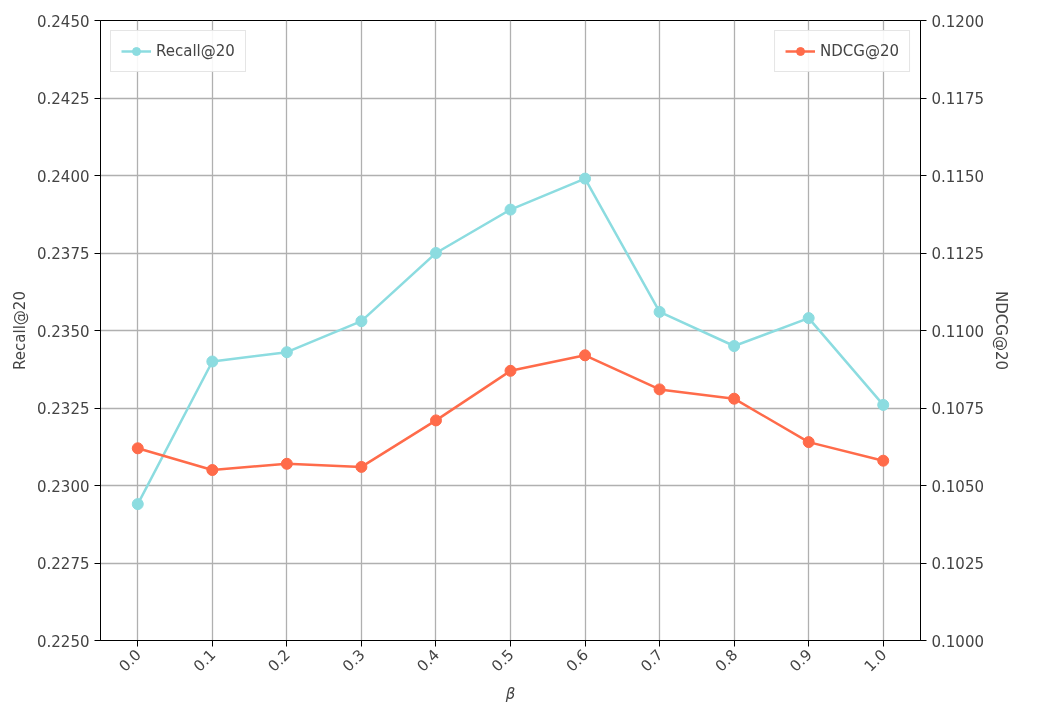 This screenshot has width=1037, height=727. Describe the element at coordinates (957, 409) in the screenshot. I see `y2-tick-label: 0.1075` at that location.